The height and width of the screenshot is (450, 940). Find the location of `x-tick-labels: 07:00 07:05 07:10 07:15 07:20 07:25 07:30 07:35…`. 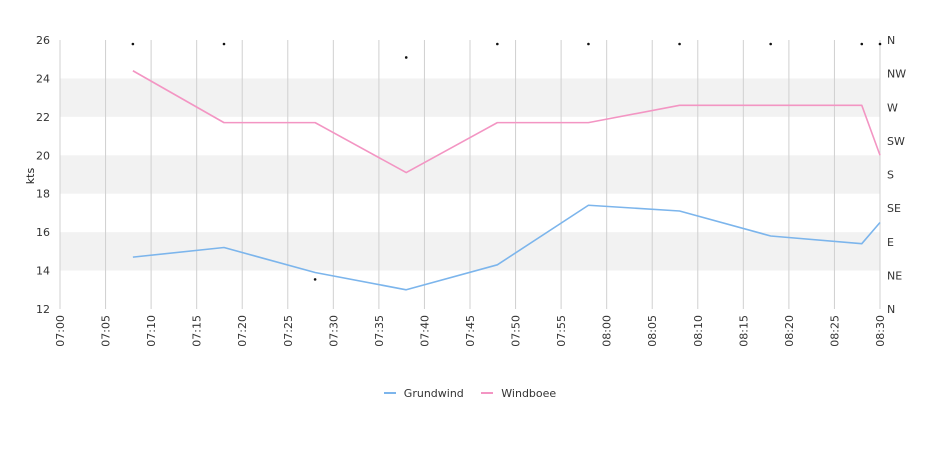

x-tick-labels: 07:00 07:05 07:10 07:15 07:20 07:25 07:30 07:35… is located at coordinates (470, 331).